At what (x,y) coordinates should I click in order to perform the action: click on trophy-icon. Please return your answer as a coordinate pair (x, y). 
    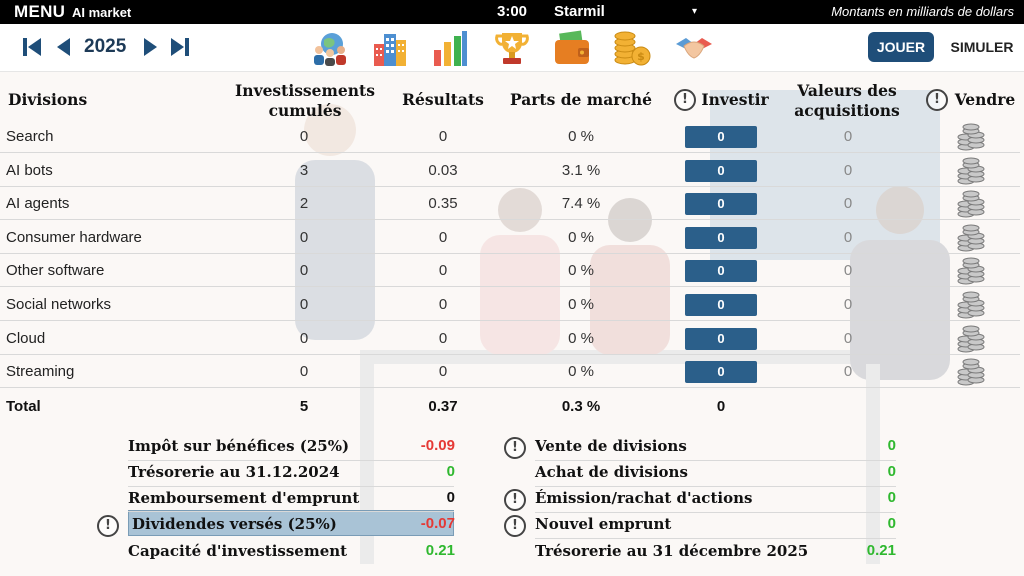
    Looking at the image, I should click on (512, 48).